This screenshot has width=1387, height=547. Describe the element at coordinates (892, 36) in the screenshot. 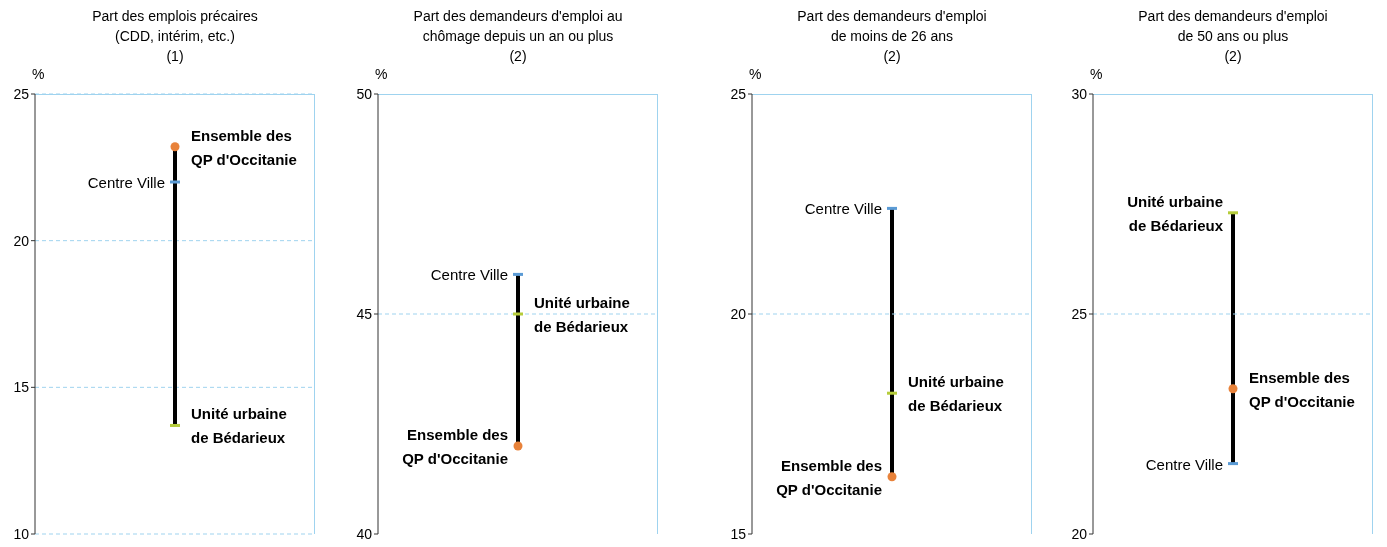

I see `chart-title: Part des demandeurs d'emploi de moins de 26 ans (2)` at that location.